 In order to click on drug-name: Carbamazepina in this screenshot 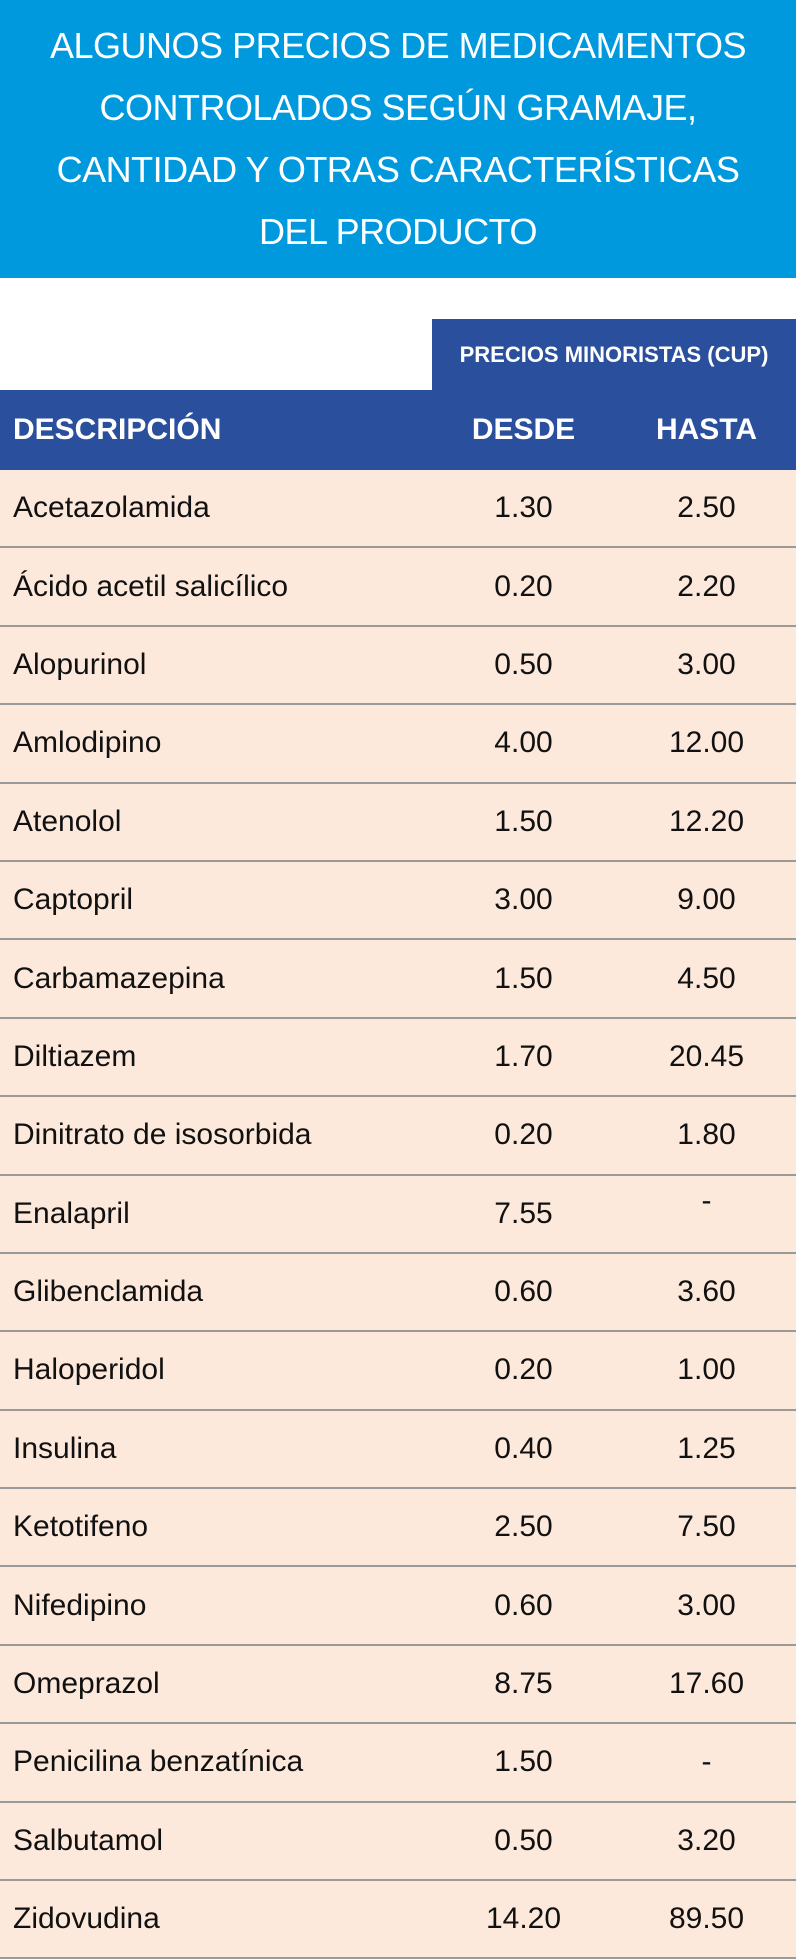, I will do `click(119, 978)`.